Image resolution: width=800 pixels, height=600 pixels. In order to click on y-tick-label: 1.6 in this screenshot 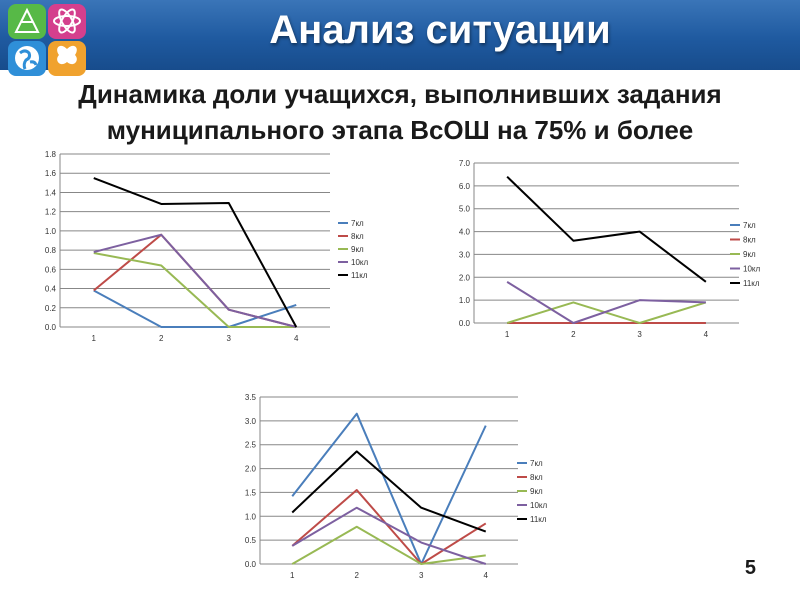, I will do `click(51, 173)`.